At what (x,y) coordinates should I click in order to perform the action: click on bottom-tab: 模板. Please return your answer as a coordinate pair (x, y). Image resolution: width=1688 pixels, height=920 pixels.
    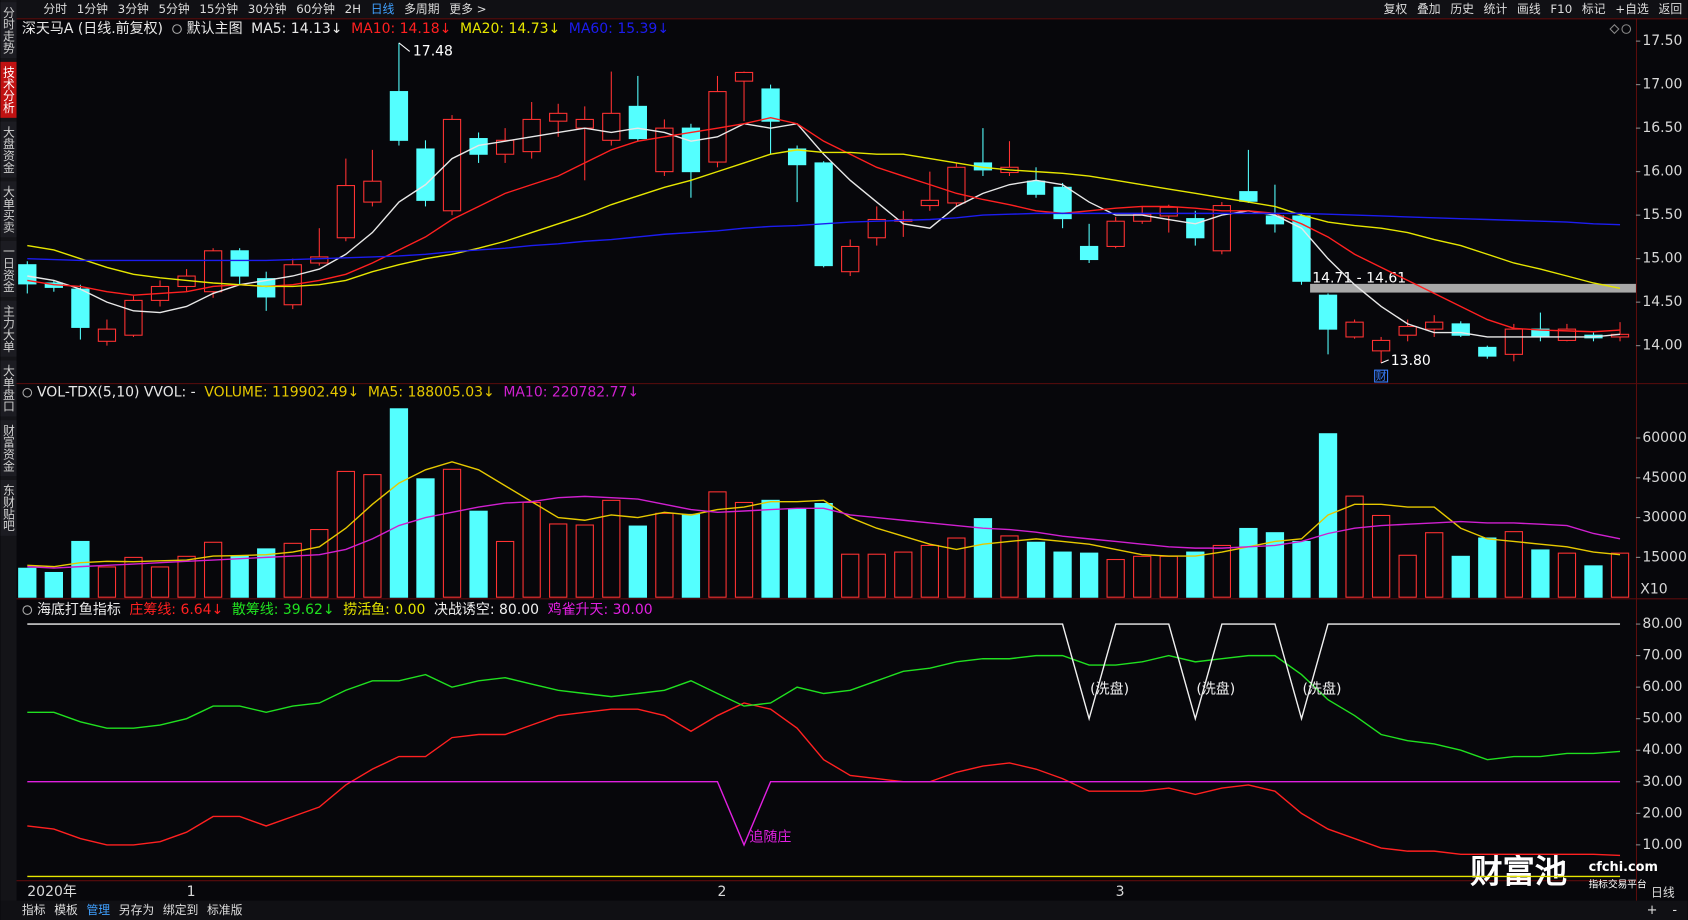
    Looking at the image, I should click on (66, 910).